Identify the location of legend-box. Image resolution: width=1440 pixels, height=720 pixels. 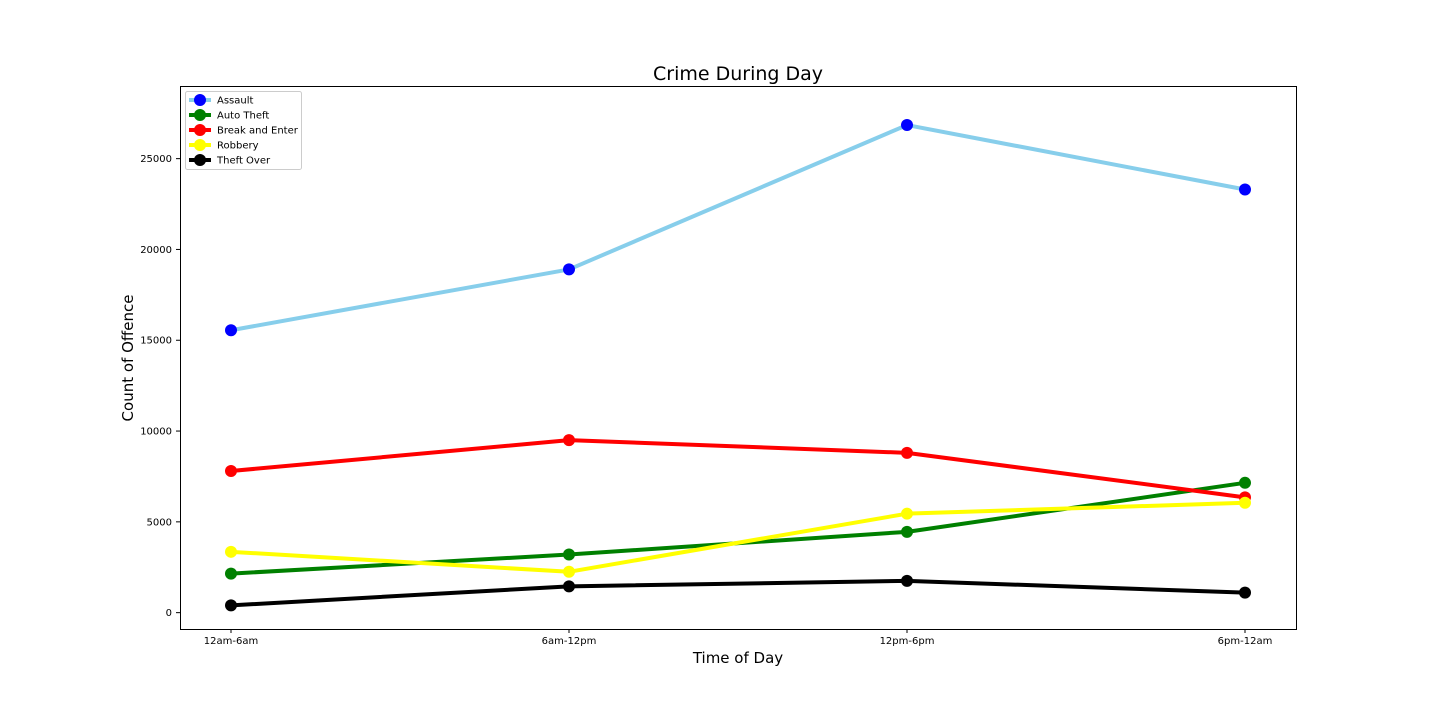
(243, 130).